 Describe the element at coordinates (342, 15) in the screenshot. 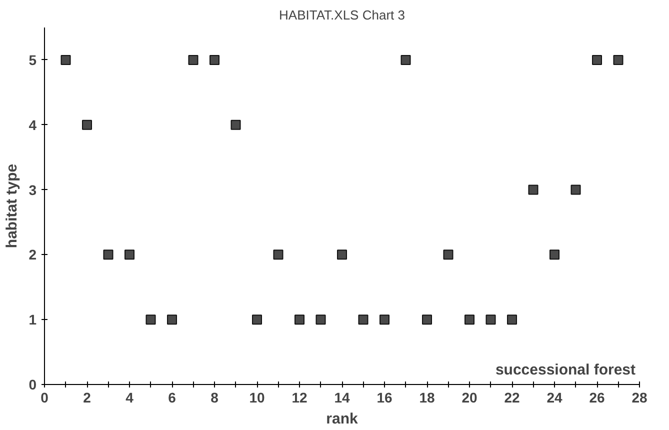

I see `chart-title: HABITAT.XLS Chart 3` at that location.